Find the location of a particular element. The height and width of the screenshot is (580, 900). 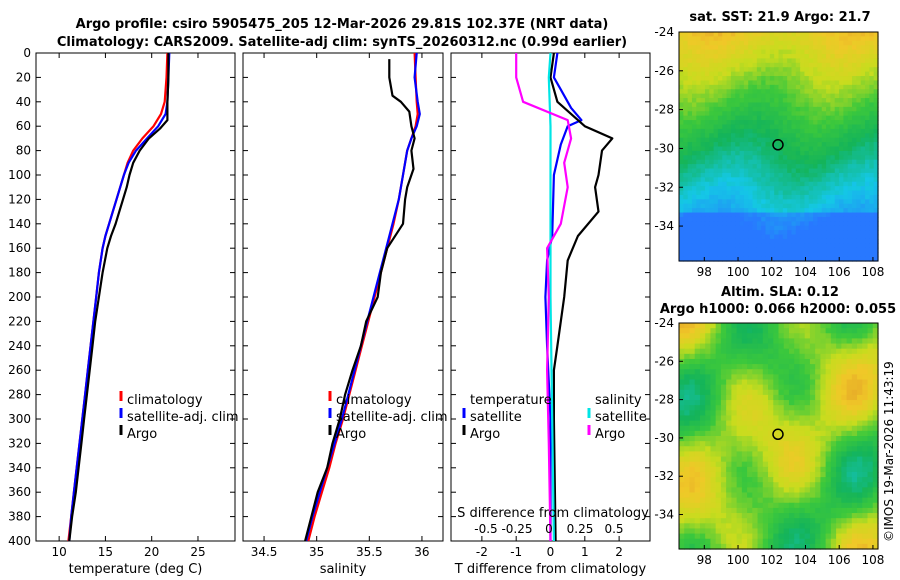

secondary-x-tick-label: -0.5 is located at coordinates (485, 529).